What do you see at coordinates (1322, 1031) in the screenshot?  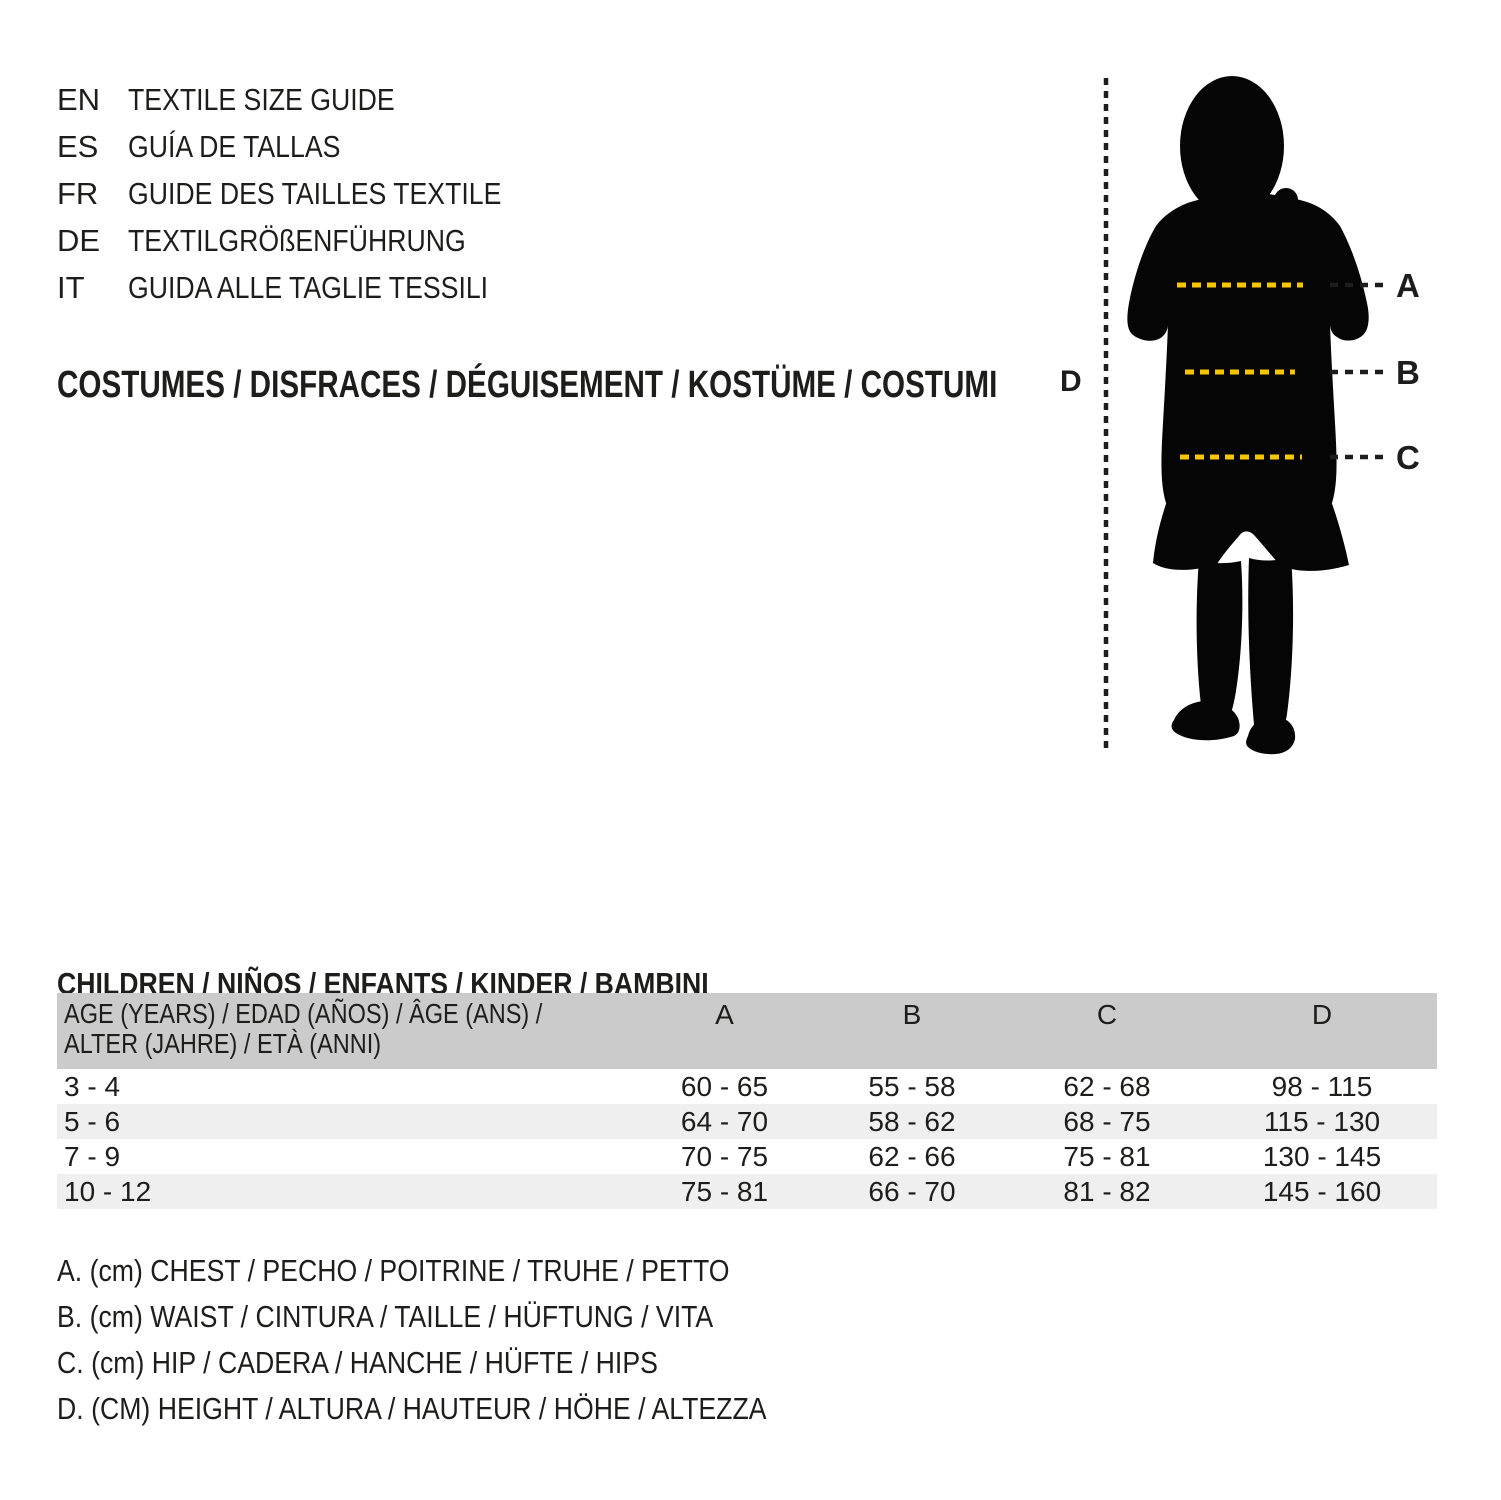 I see `column-header-d: D` at bounding box center [1322, 1031].